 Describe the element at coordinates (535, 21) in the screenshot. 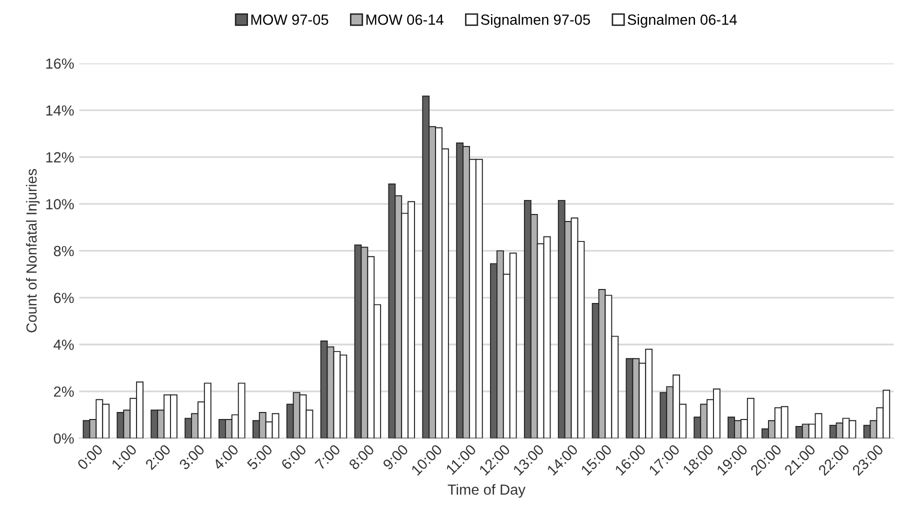

I see `legend-label: Signalmen 97-05` at that location.